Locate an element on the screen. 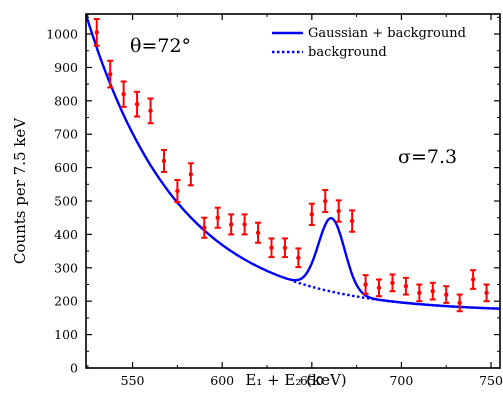 The width and height of the screenshot is (503, 394). y-tick-label: 700 is located at coordinates (66, 134).